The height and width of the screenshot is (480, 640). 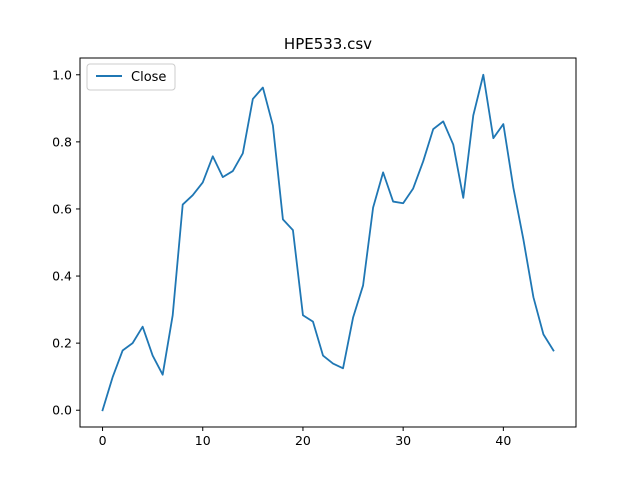 What do you see at coordinates (403, 440) in the screenshot?
I see `x-tick-label: 30` at bounding box center [403, 440].